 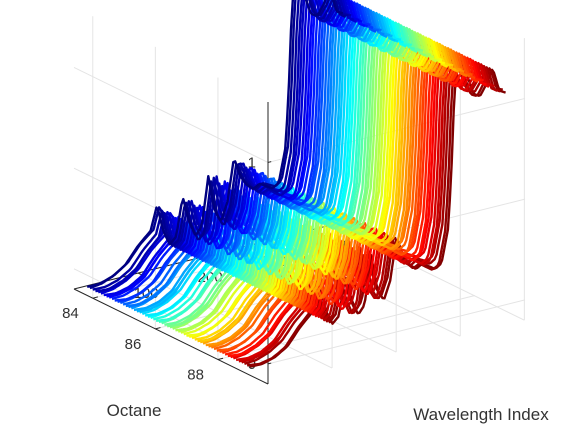 What do you see at coordinates (328, 412) in the screenshot?
I see `label-layer: Wavelength Index Octane` at bounding box center [328, 412].